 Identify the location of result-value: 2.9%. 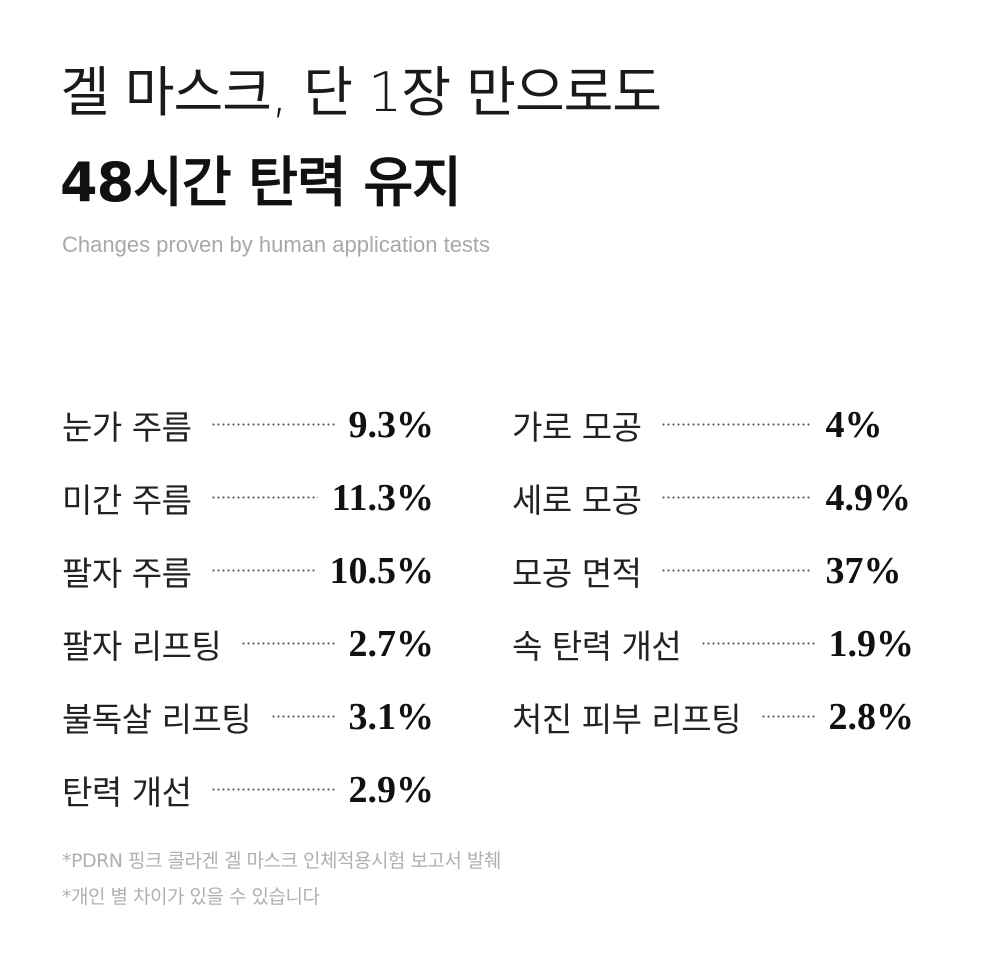
(391, 789).